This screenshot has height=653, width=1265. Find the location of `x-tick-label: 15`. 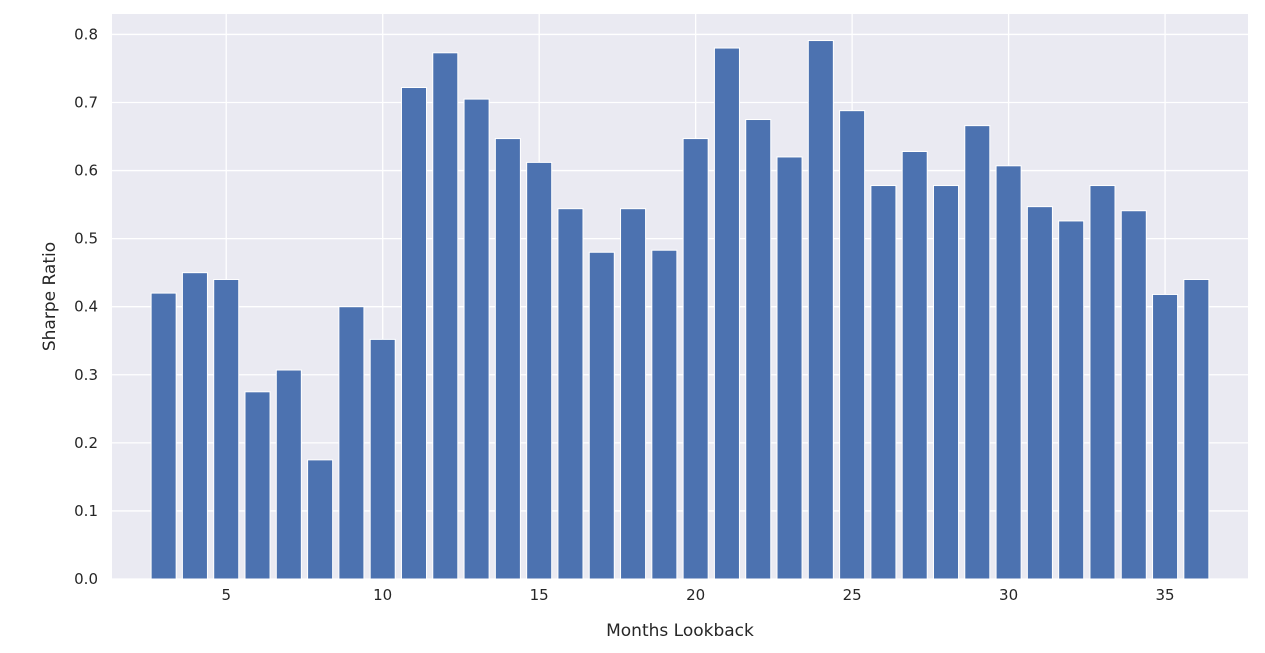

x-tick-label: 15 is located at coordinates (539, 595).